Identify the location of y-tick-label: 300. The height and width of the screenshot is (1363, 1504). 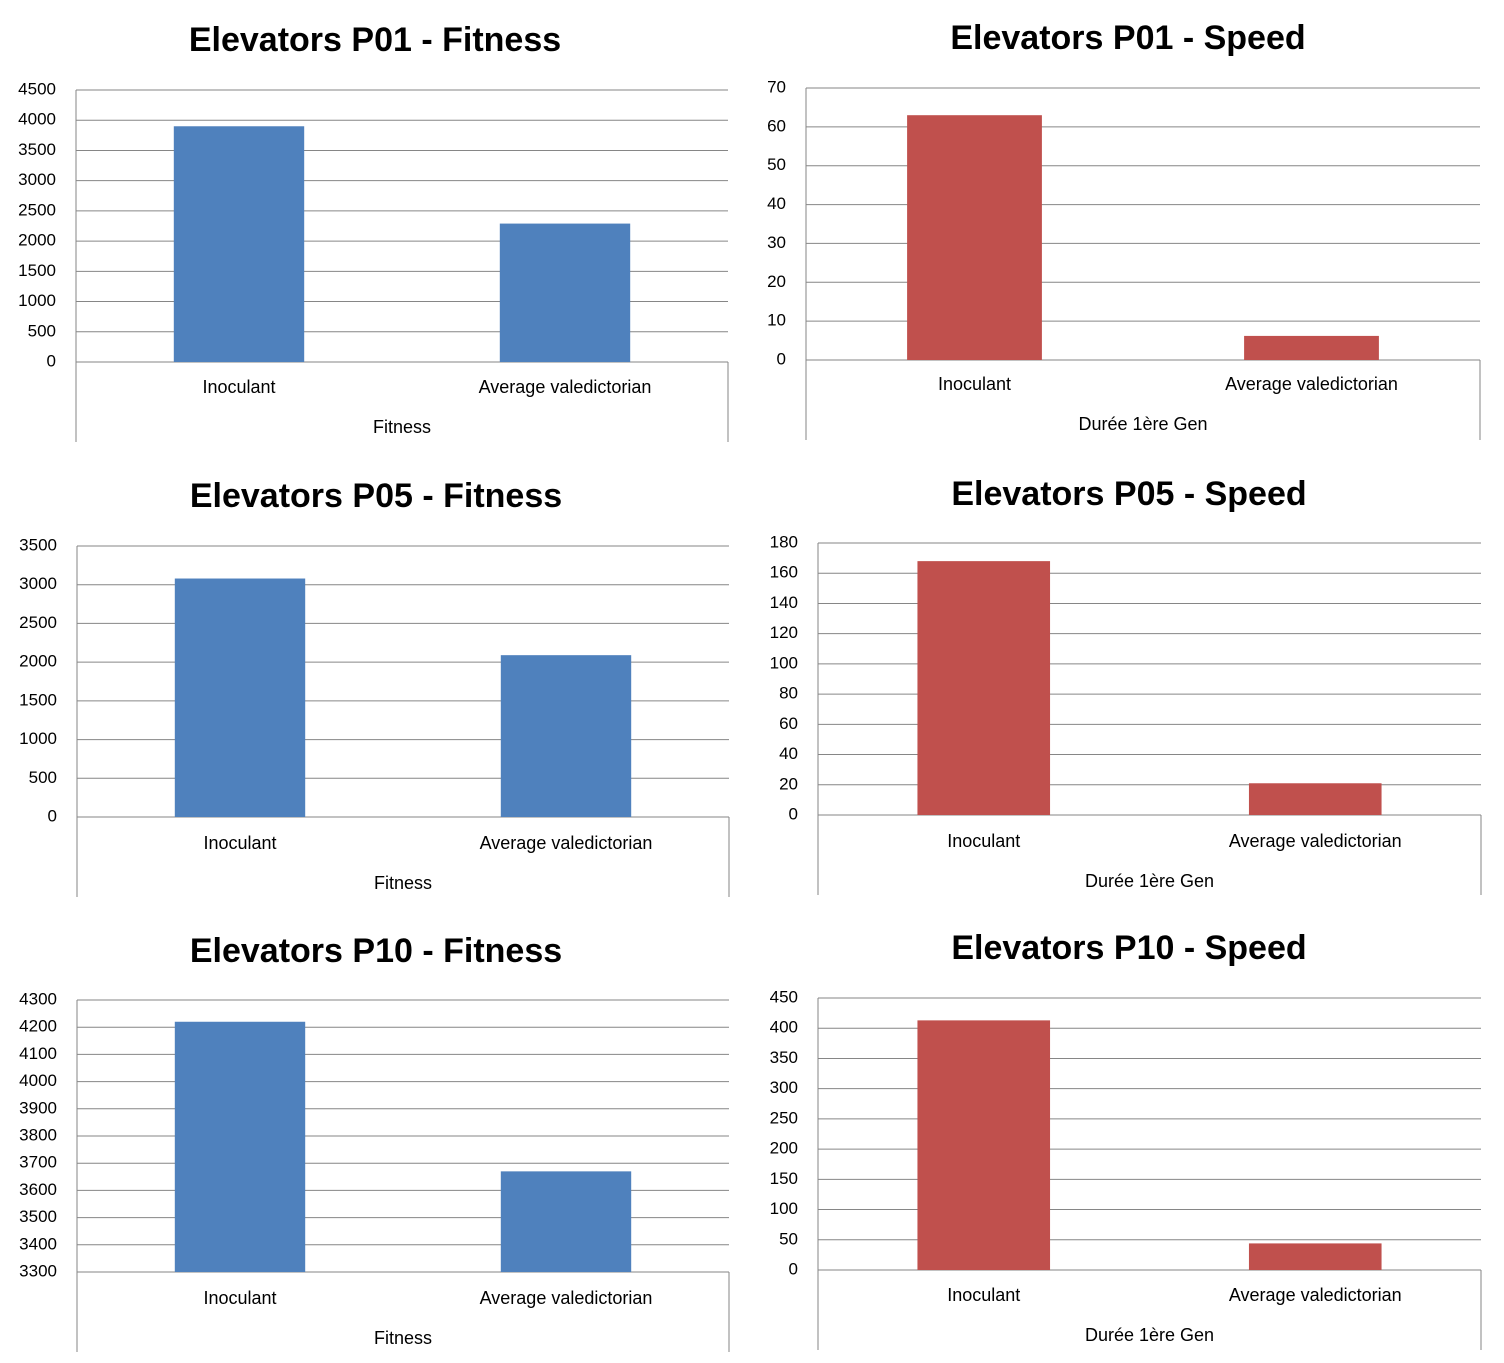
(784, 1087).